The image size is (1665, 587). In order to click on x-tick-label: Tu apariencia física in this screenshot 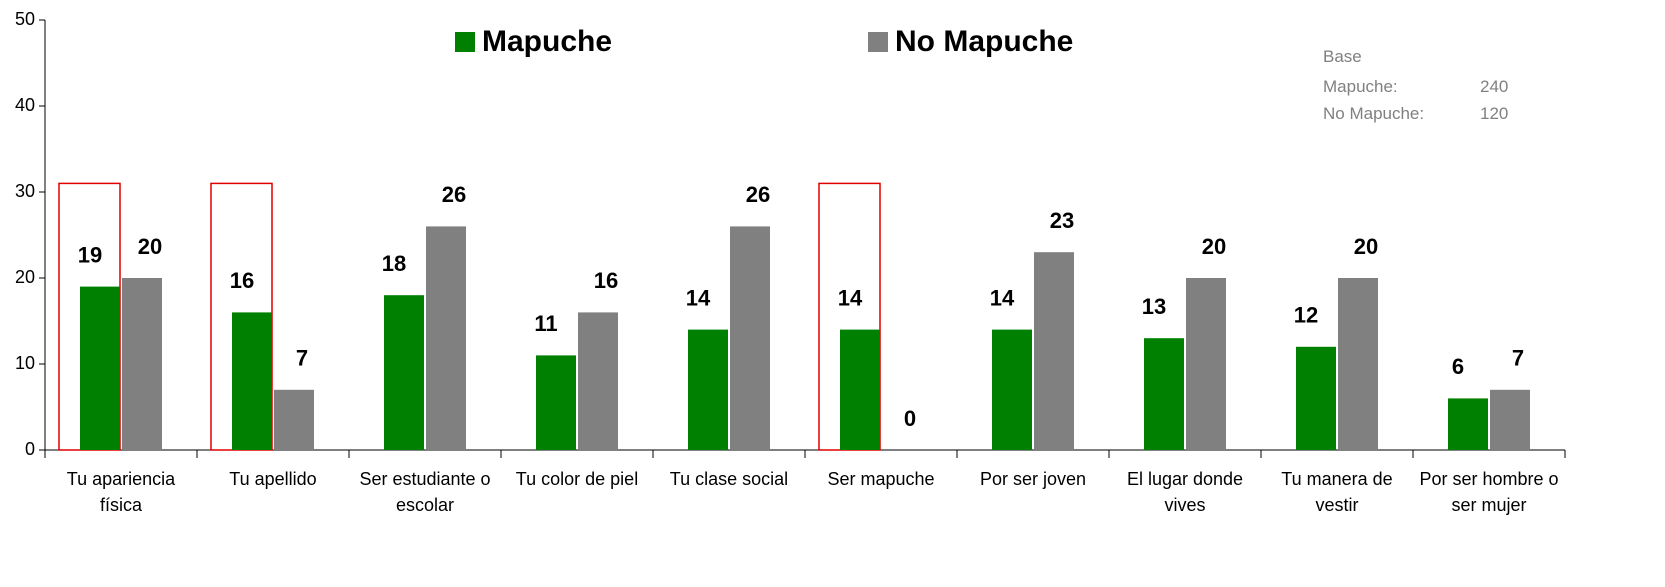, I will do `click(121, 492)`.